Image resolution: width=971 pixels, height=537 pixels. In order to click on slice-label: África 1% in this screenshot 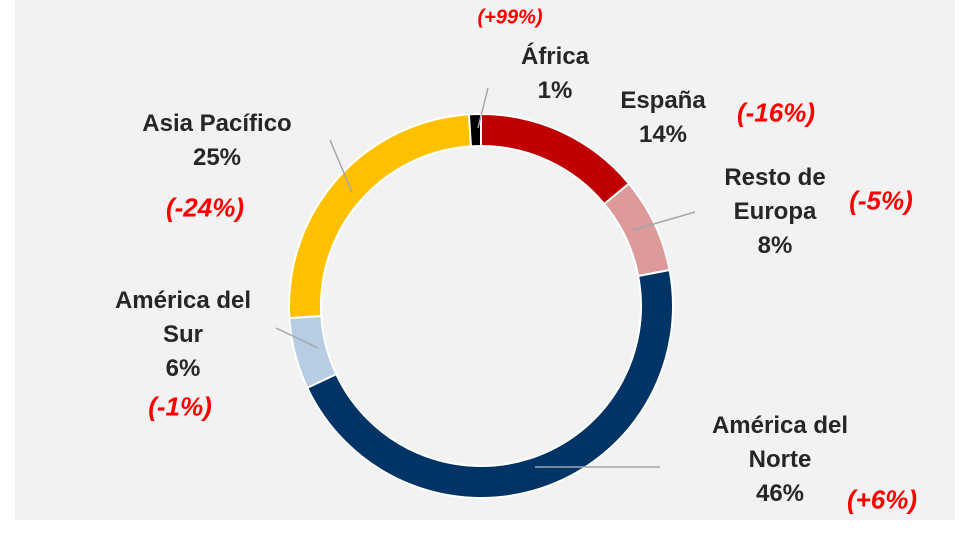, I will do `click(555, 74)`.